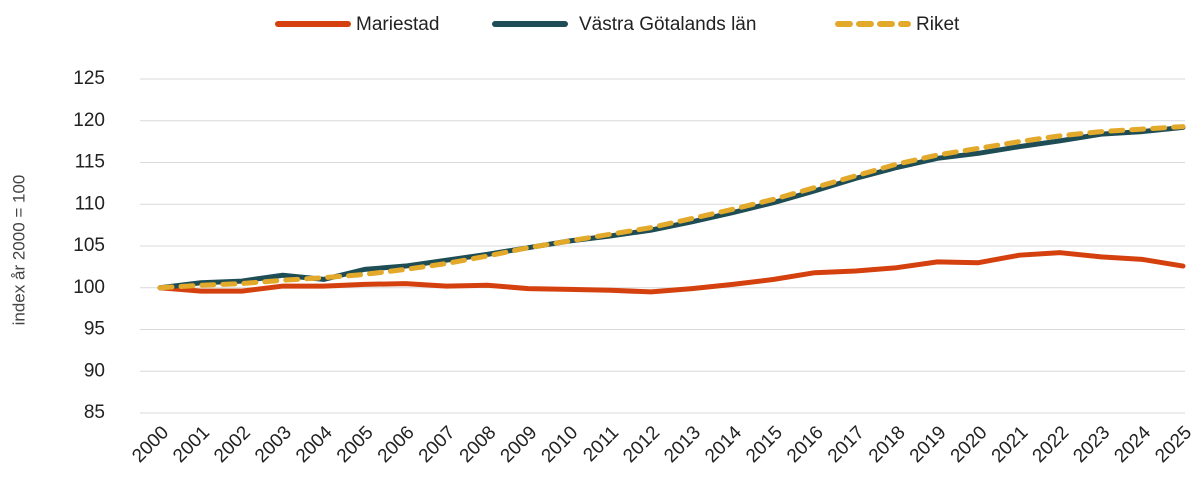 The width and height of the screenshot is (1192, 484). Describe the element at coordinates (89, 78) in the screenshot. I see `y-tick-label: 125` at that location.